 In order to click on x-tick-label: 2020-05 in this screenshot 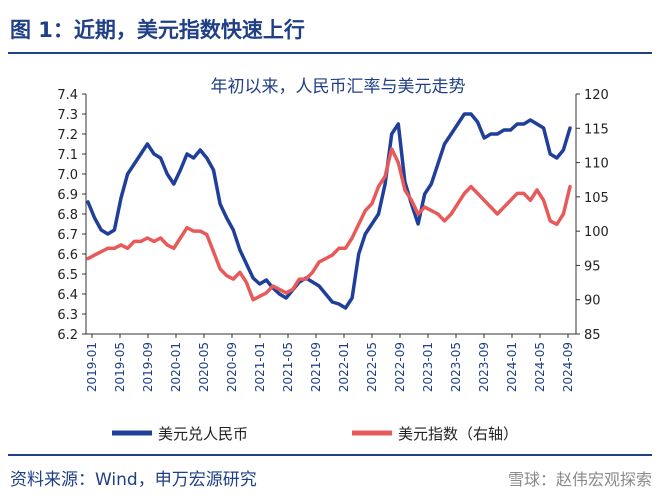, I will do `click(204, 367)`.